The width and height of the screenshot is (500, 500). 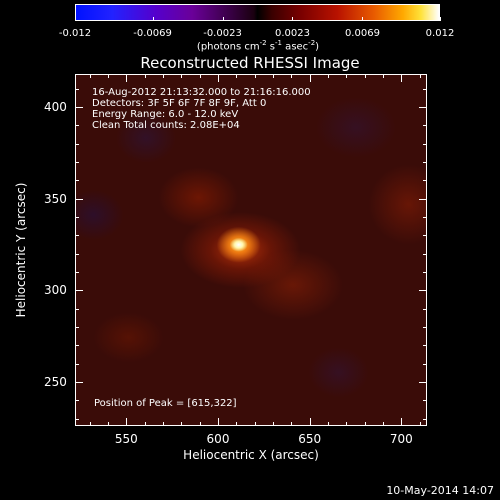 I want to click on info-energy-range: Energy Range: 6.0 - 12.0 keV, so click(x=165, y=114).